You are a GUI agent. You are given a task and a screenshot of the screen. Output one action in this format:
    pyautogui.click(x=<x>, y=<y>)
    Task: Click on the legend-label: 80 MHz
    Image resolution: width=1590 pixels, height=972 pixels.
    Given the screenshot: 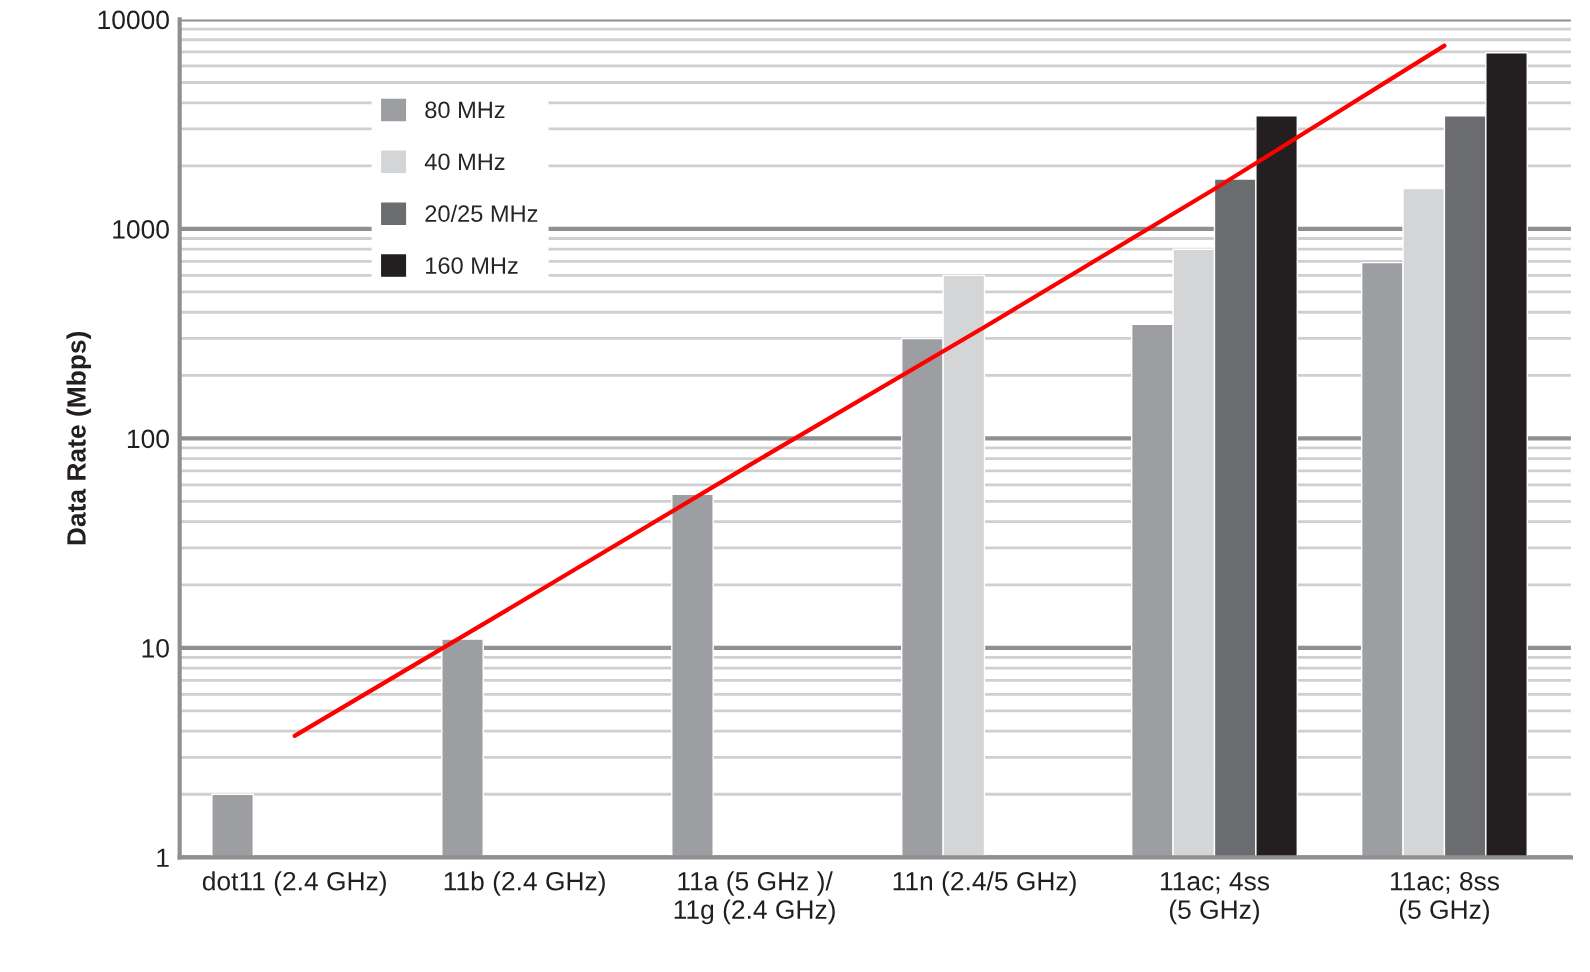 What is the action you would take?
    pyautogui.click(x=465, y=110)
    